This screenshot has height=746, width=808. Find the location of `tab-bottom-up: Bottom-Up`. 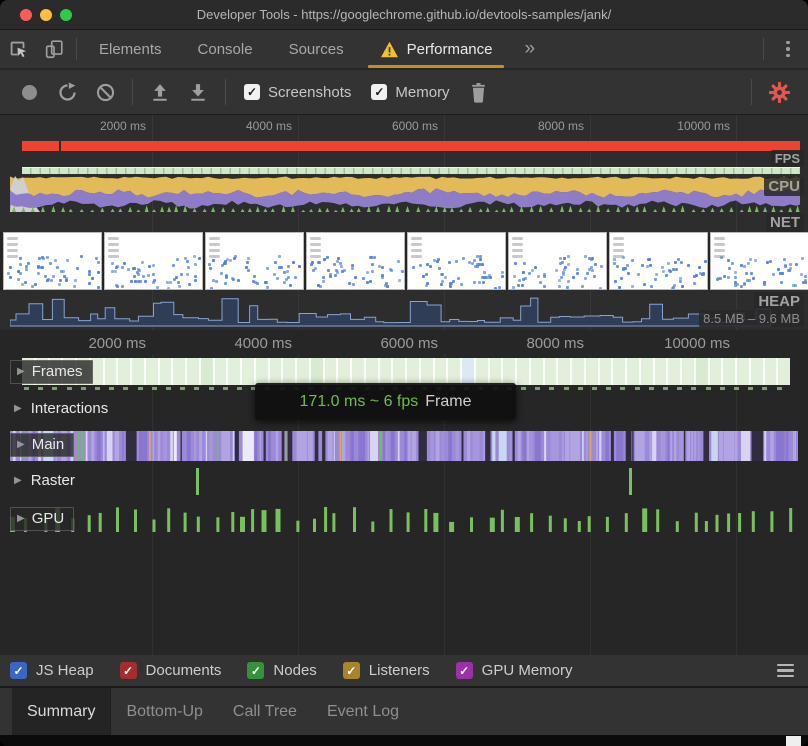

tab-bottom-up: Bottom-Up is located at coordinates (164, 711).